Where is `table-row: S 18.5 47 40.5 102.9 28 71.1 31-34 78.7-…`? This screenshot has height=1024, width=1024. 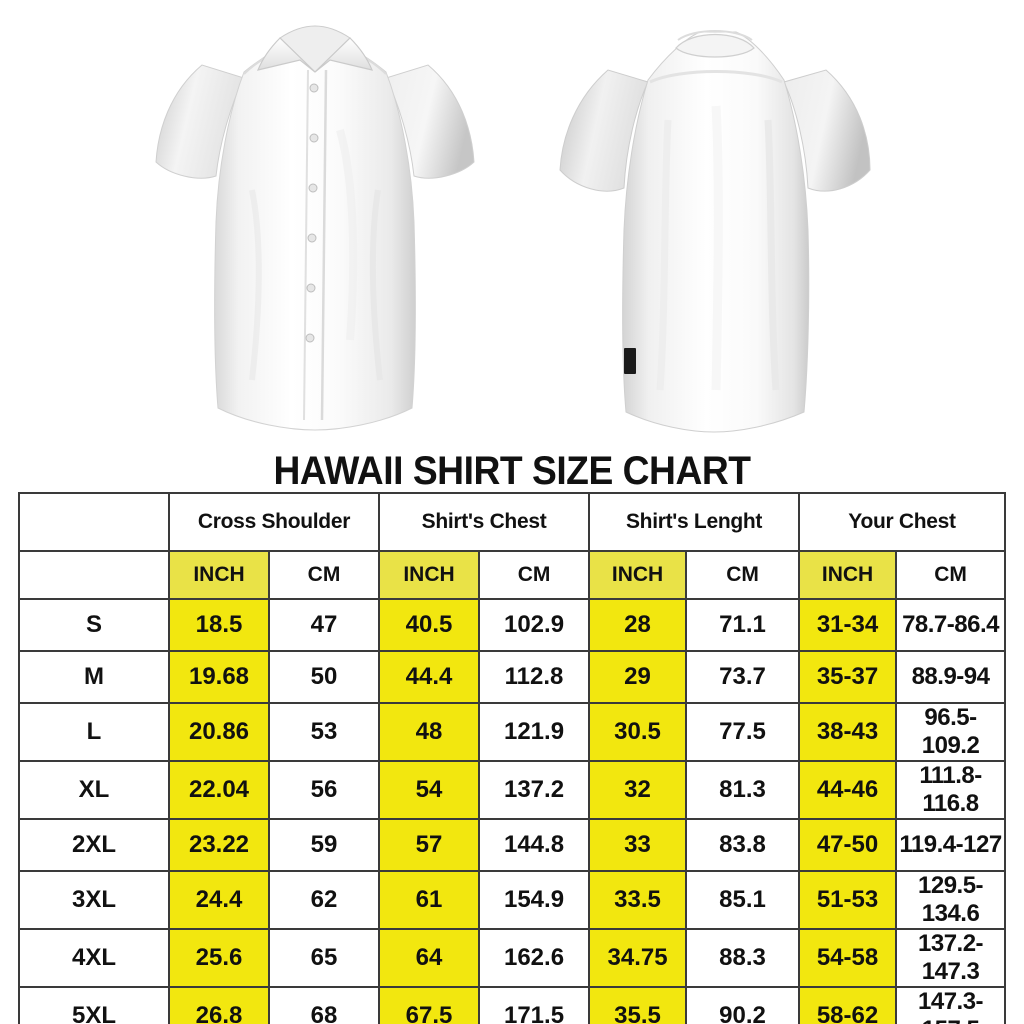 table-row: S 18.5 47 40.5 102.9 28 71.1 31-34 78.7-… is located at coordinates (512, 625).